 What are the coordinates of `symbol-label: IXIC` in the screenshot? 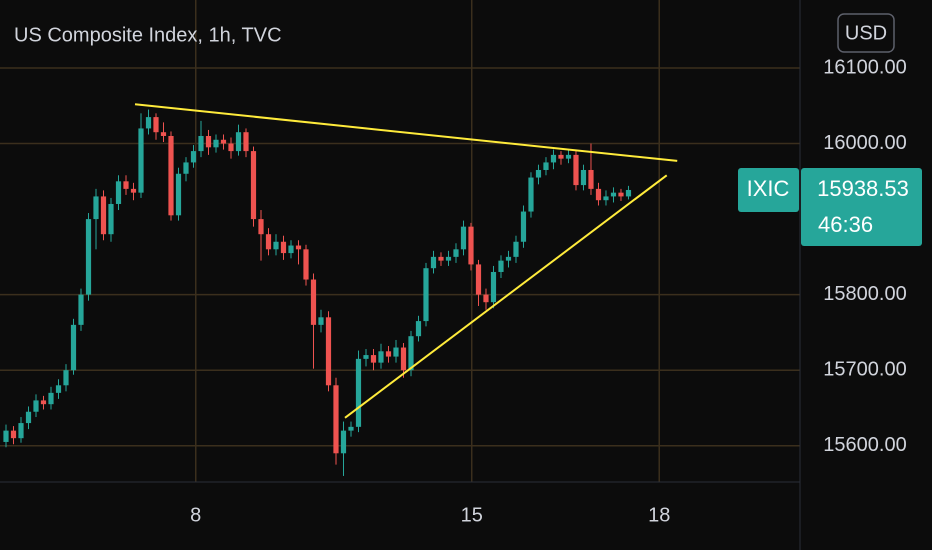 It's located at (768, 188).